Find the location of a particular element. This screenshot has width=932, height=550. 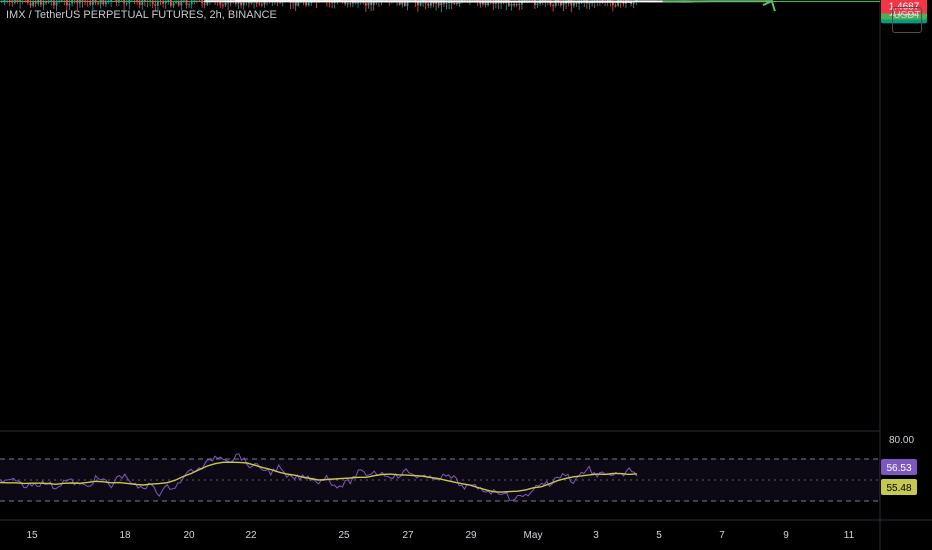

time-axis-label: 7 is located at coordinates (722, 535).